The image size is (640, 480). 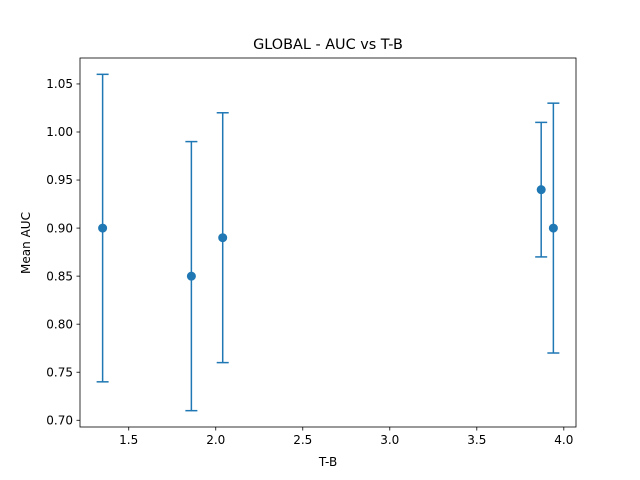 What do you see at coordinates (389, 440) in the screenshot?
I see `x-tick-label: 3.0` at bounding box center [389, 440].